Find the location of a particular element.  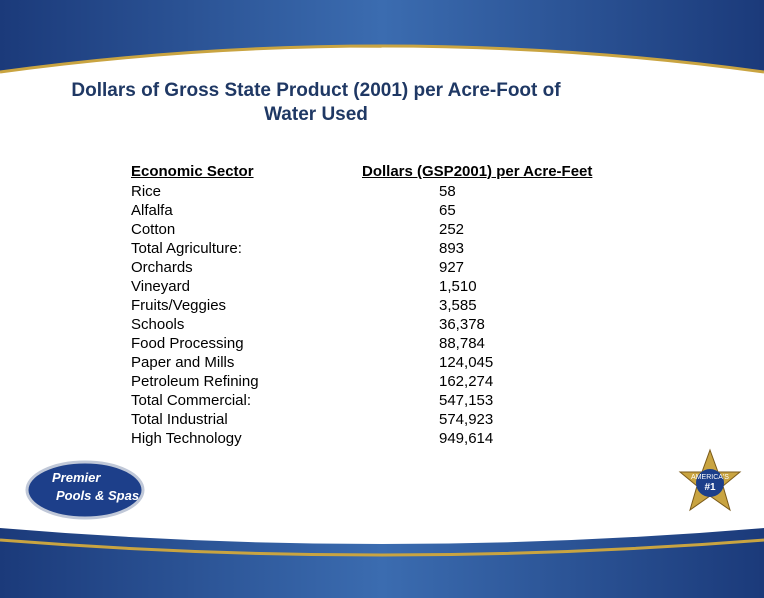

value-cell: 58 is located at coordinates (447, 191).